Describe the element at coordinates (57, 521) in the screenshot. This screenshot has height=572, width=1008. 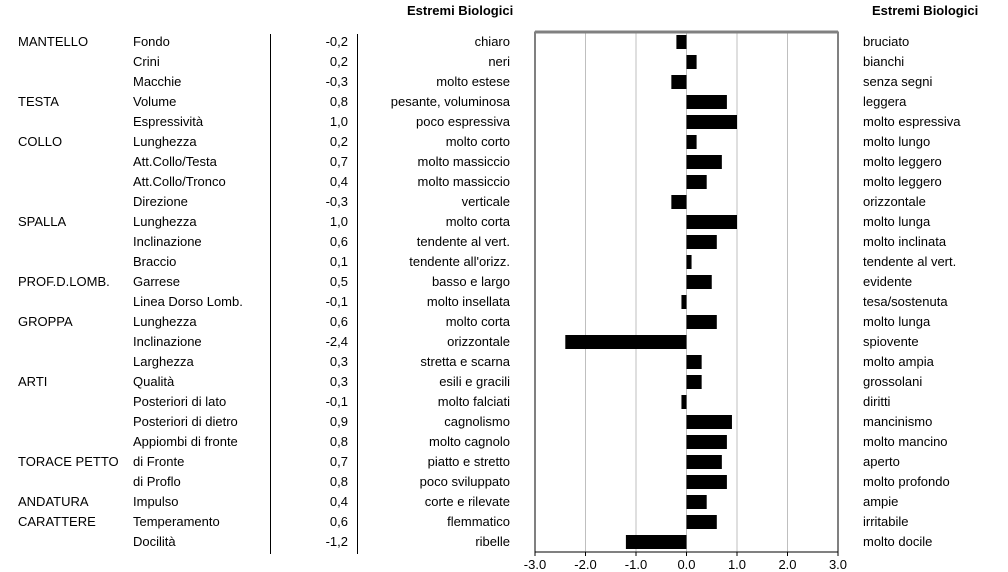
I see `group-label: CARATTERE` at that location.